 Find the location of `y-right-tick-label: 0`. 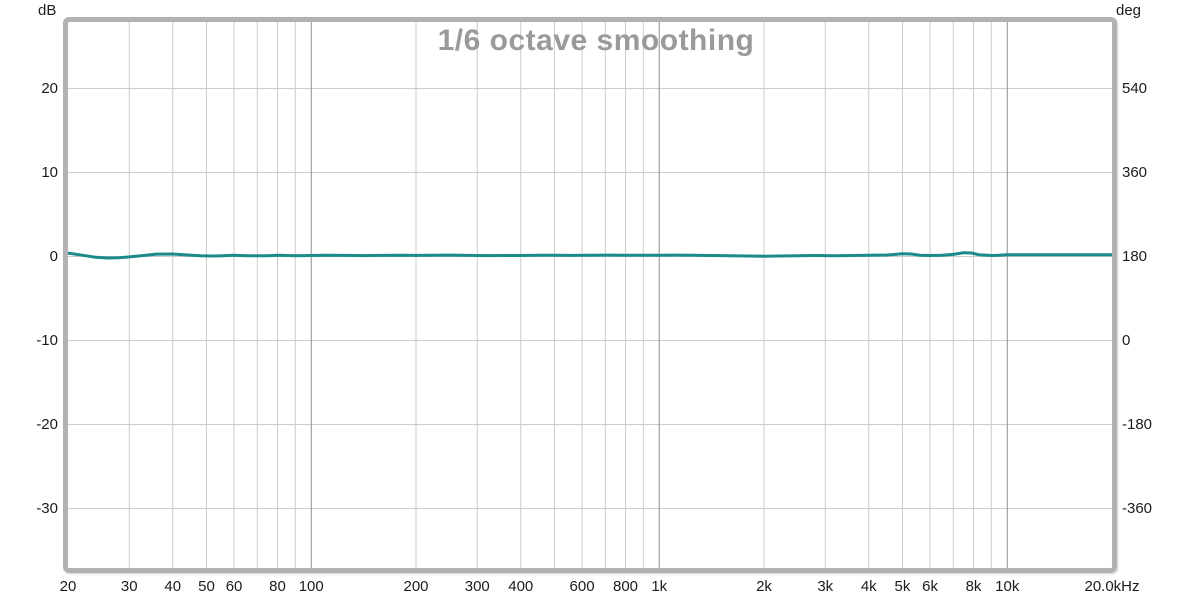

y-right-tick-label: 0 is located at coordinates (1126, 340).